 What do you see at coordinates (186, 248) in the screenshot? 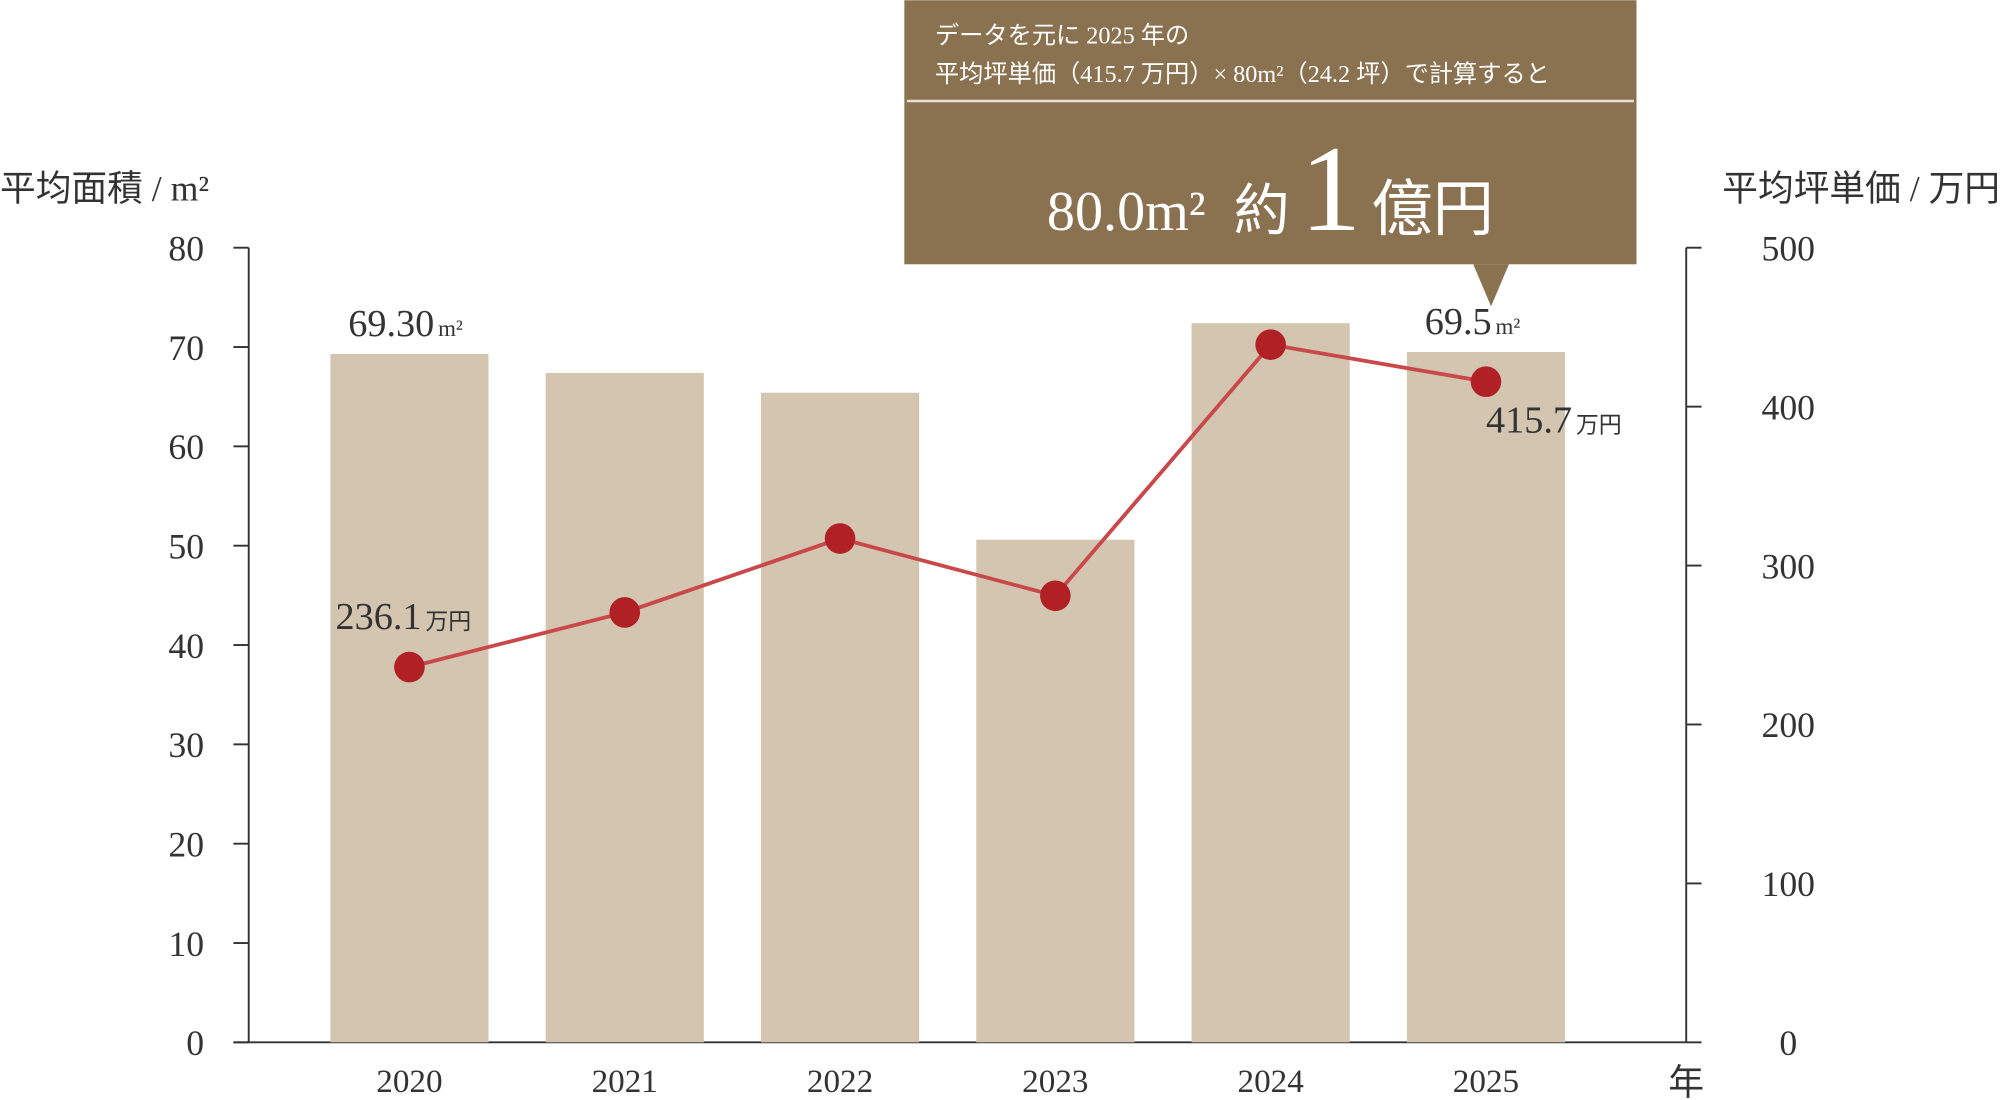
I see `y-tick-label: 80` at bounding box center [186, 248].